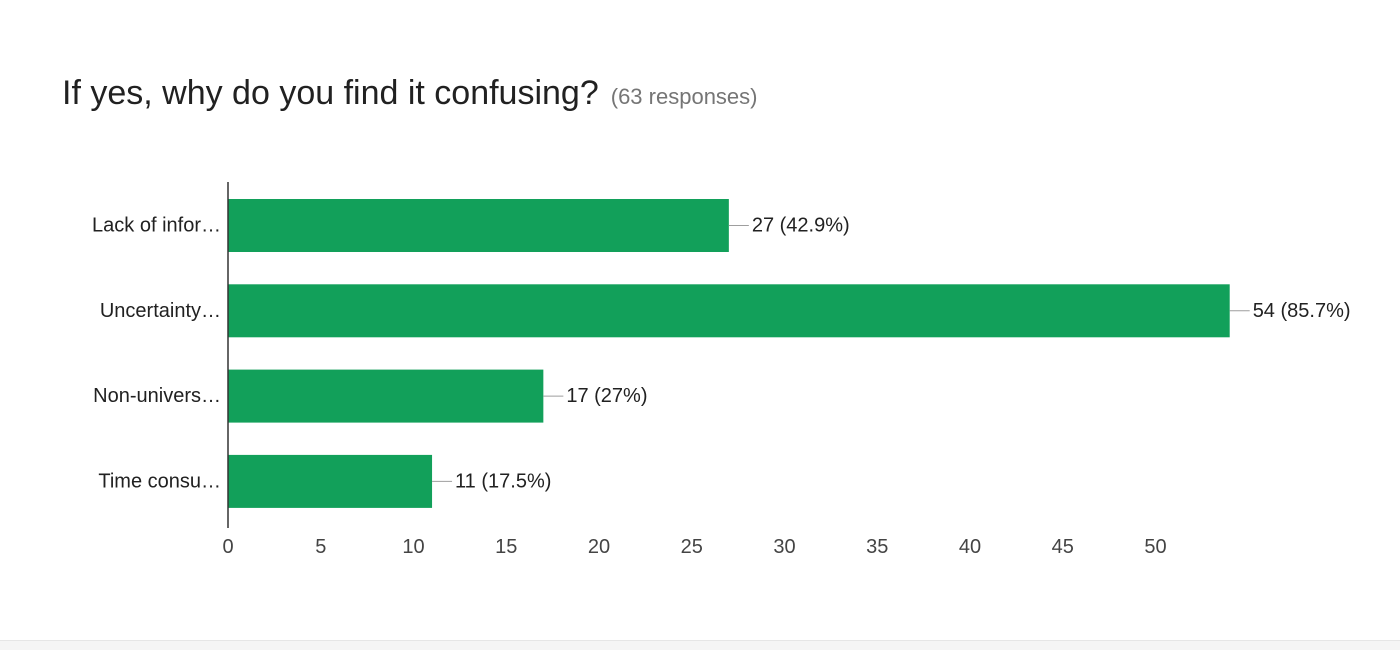  Describe the element at coordinates (1155, 547) in the screenshot. I see `x-tick-label-10: 50` at that location.